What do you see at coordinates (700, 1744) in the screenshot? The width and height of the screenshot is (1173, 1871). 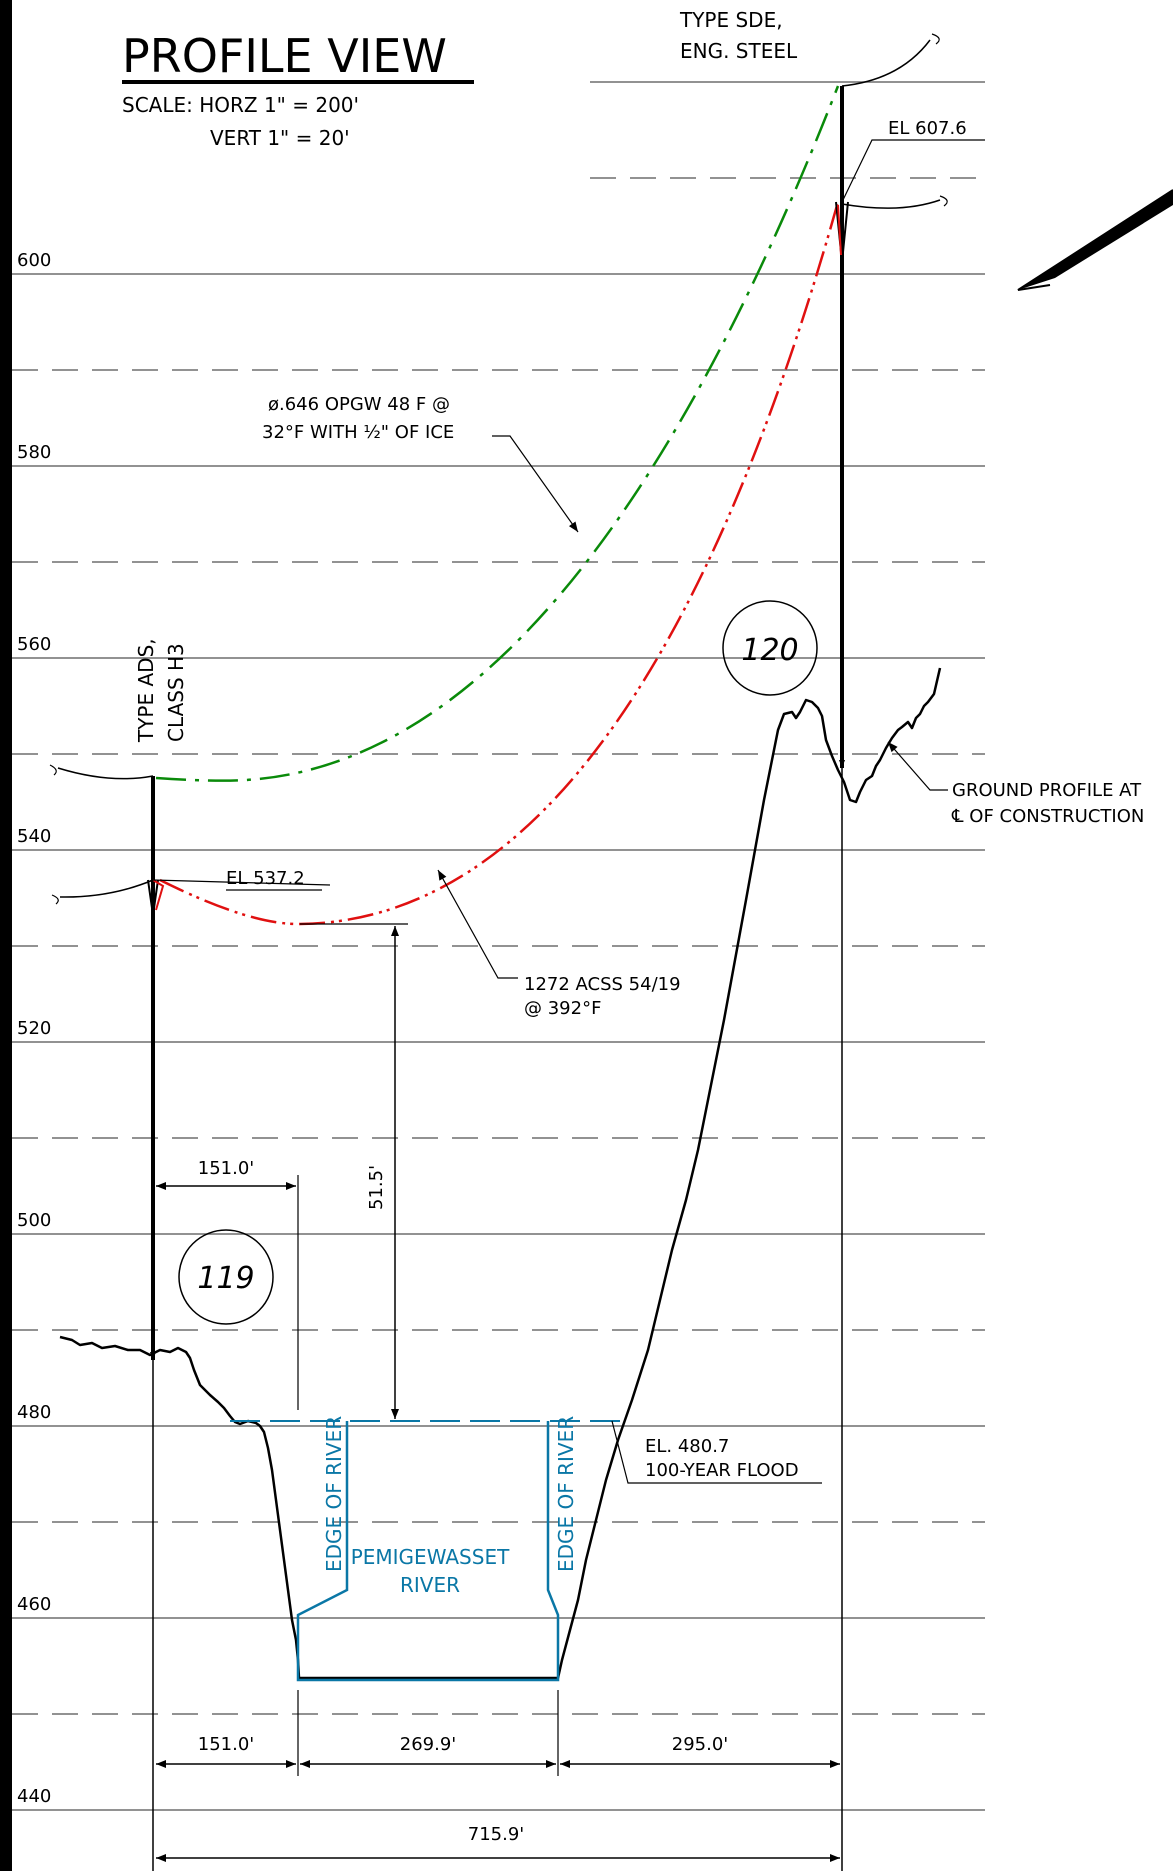 I see `dim-right-label: 295.0'` at bounding box center [700, 1744].